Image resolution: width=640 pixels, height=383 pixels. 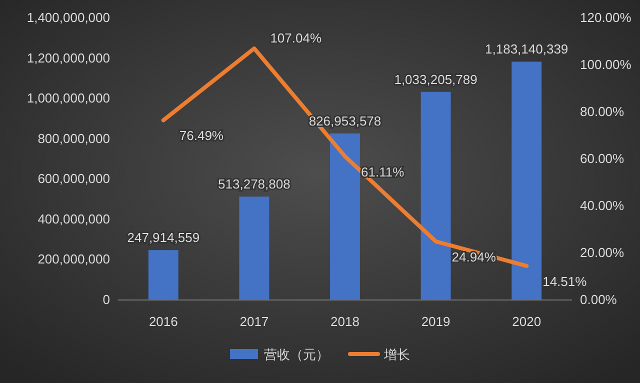 What do you see at coordinates (254, 321) in the screenshot?
I see `x-tick-label: 2017` at bounding box center [254, 321].